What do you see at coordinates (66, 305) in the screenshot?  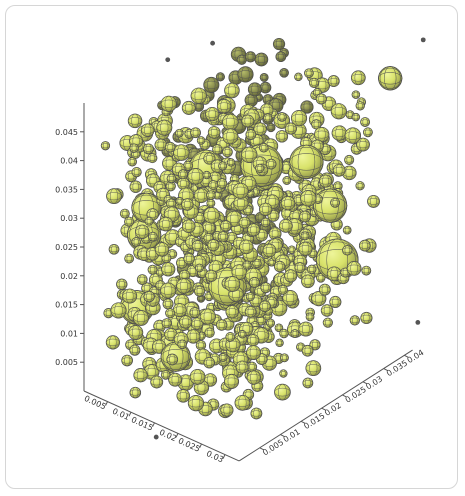 I see `z-tick-label: 0.015` at bounding box center [66, 305].